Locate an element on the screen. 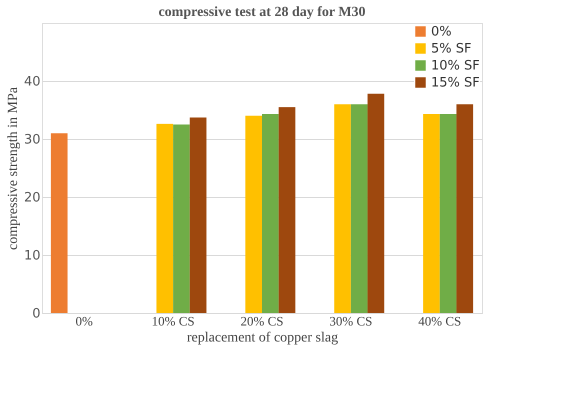 The image size is (561, 410). legend-label: 5% SF is located at coordinates (451, 49).